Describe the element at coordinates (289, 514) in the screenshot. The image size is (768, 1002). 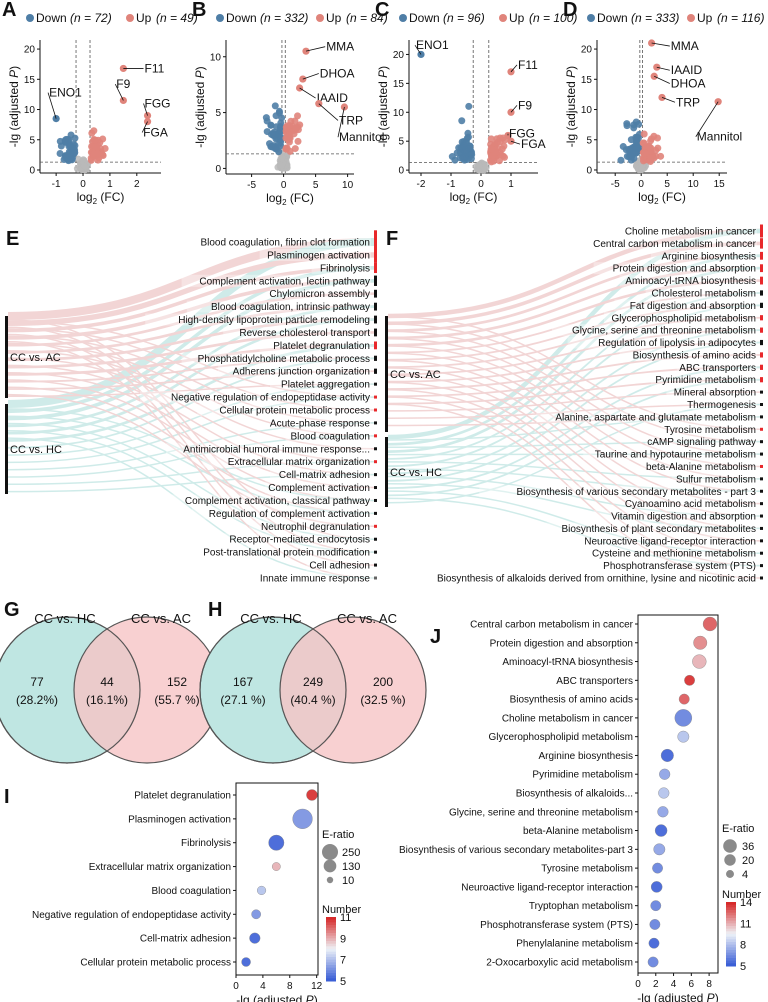
I see `sankey-target-label: Regulation of complement activation` at that location.